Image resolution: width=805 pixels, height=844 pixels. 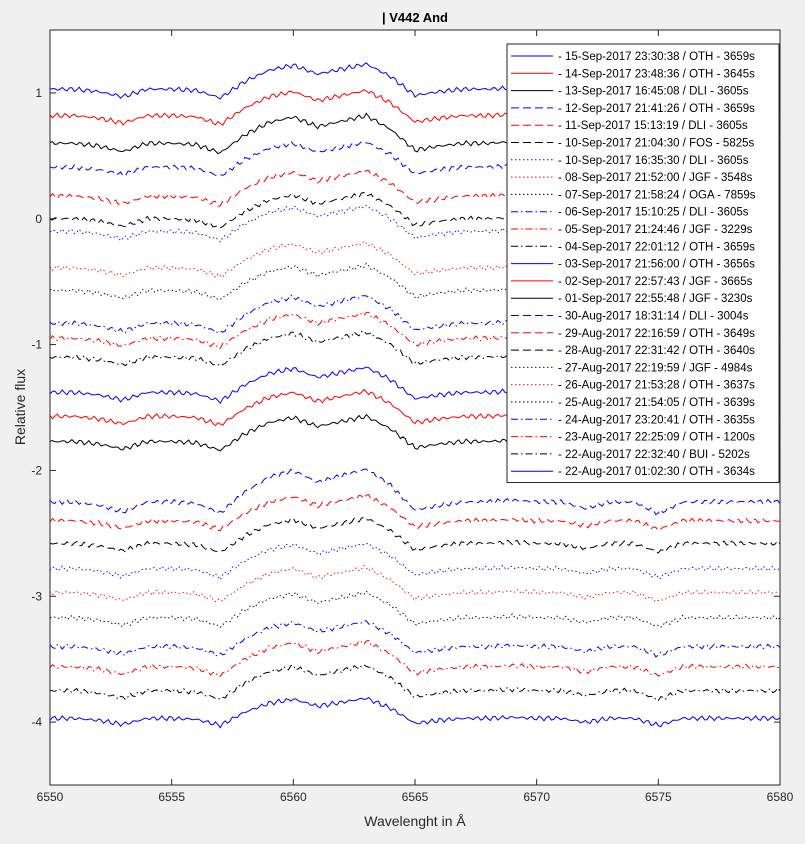 What do you see at coordinates (656, 265) in the screenshot?
I see `legend-entry: - 03-Sep-2017 21:56:00 / OTH - 3656s` at bounding box center [656, 265].